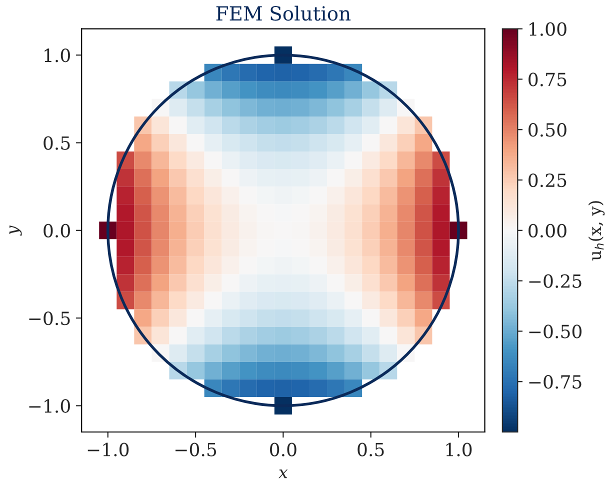 The image size is (609, 480). Describe the element at coordinates (547, 231) in the screenshot. I see `color-bar-label: 0.00` at that location.